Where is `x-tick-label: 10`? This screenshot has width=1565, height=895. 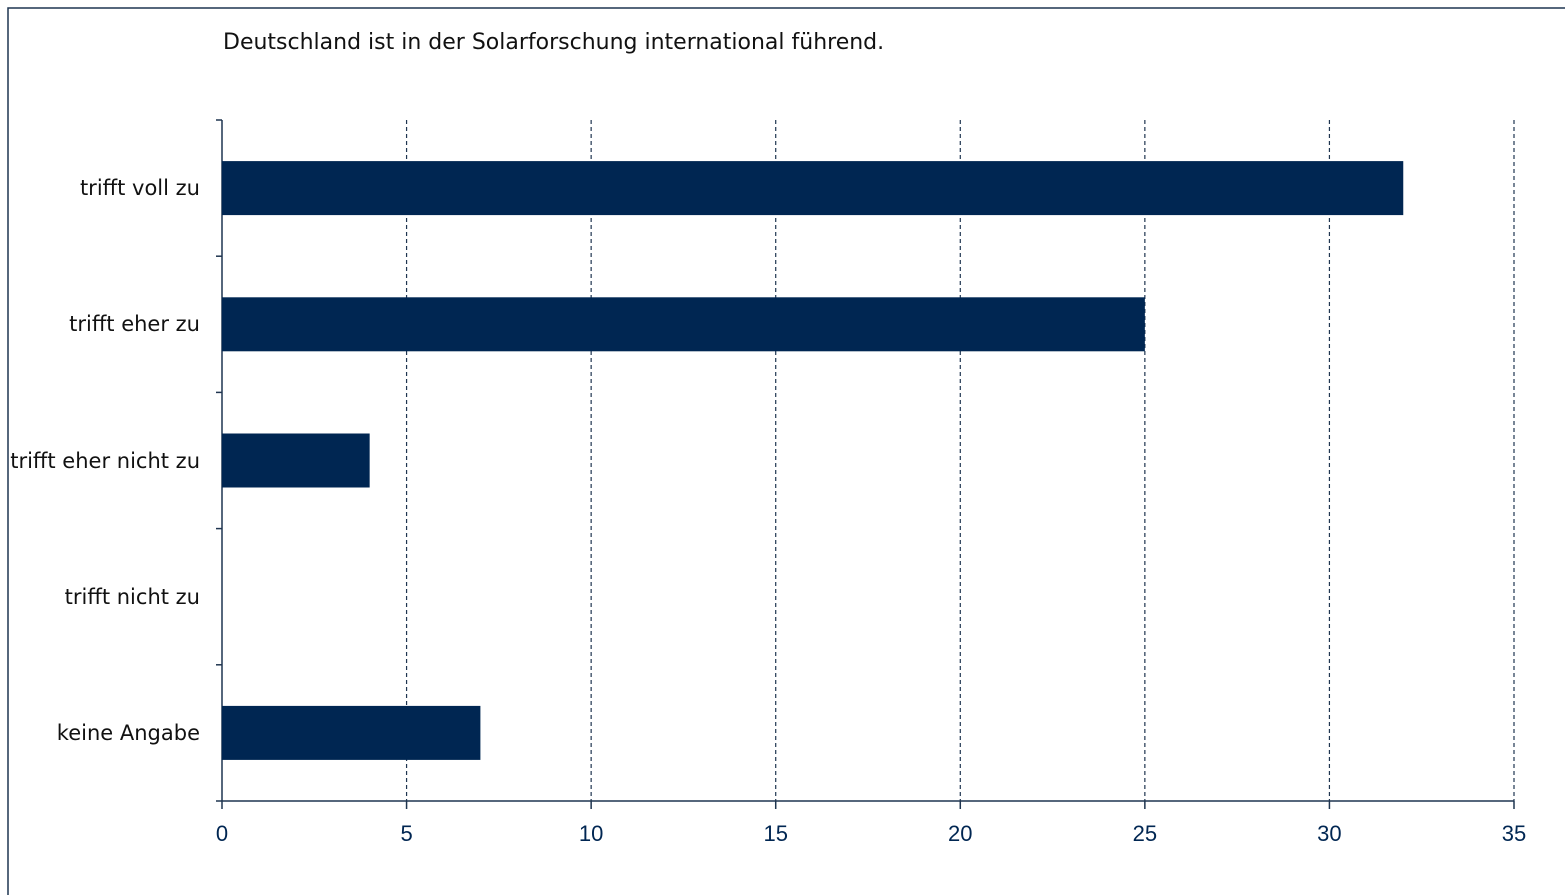 x-tick-label: 10 is located at coordinates (591, 833).